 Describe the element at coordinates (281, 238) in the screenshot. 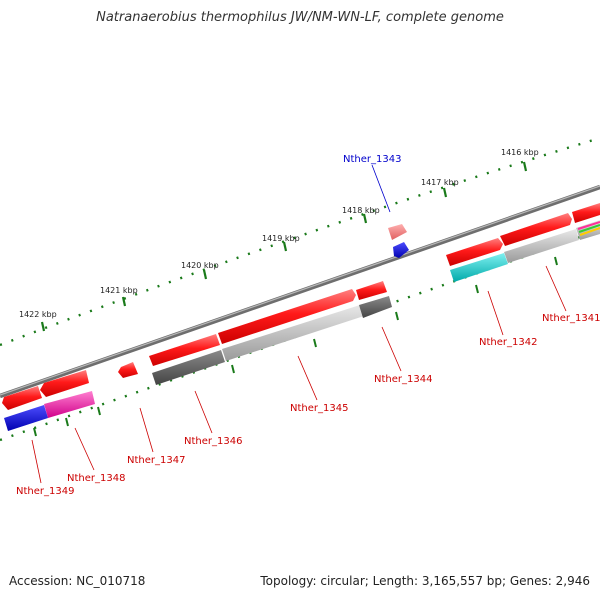

I see `scale-label: 1419 kbp` at that location.